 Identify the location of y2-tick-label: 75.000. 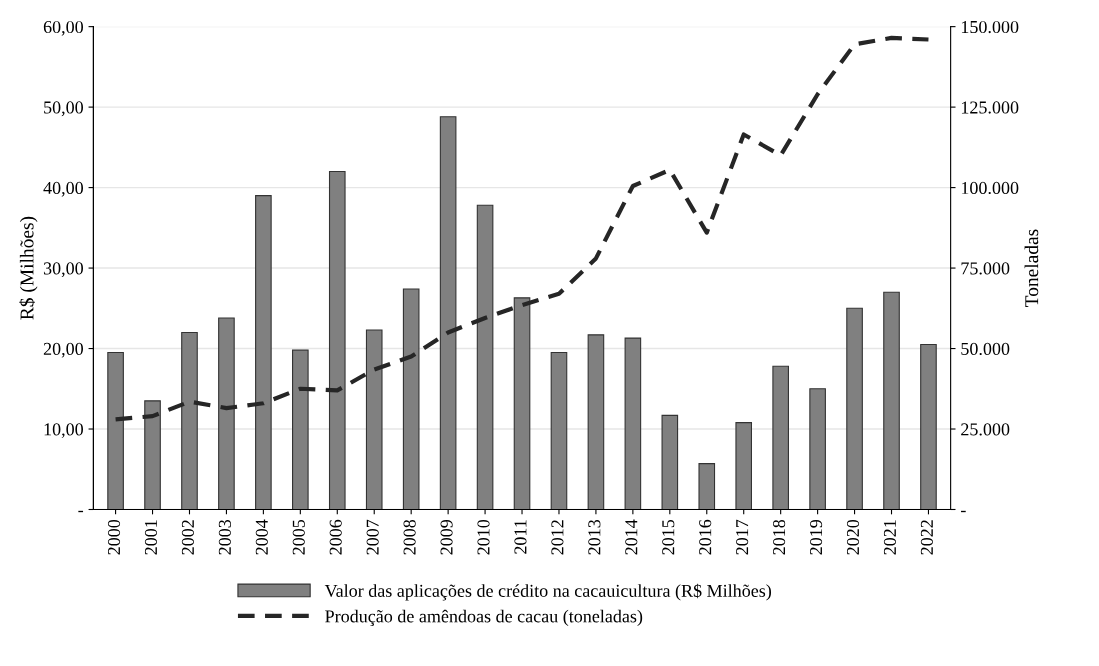
(985, 268).